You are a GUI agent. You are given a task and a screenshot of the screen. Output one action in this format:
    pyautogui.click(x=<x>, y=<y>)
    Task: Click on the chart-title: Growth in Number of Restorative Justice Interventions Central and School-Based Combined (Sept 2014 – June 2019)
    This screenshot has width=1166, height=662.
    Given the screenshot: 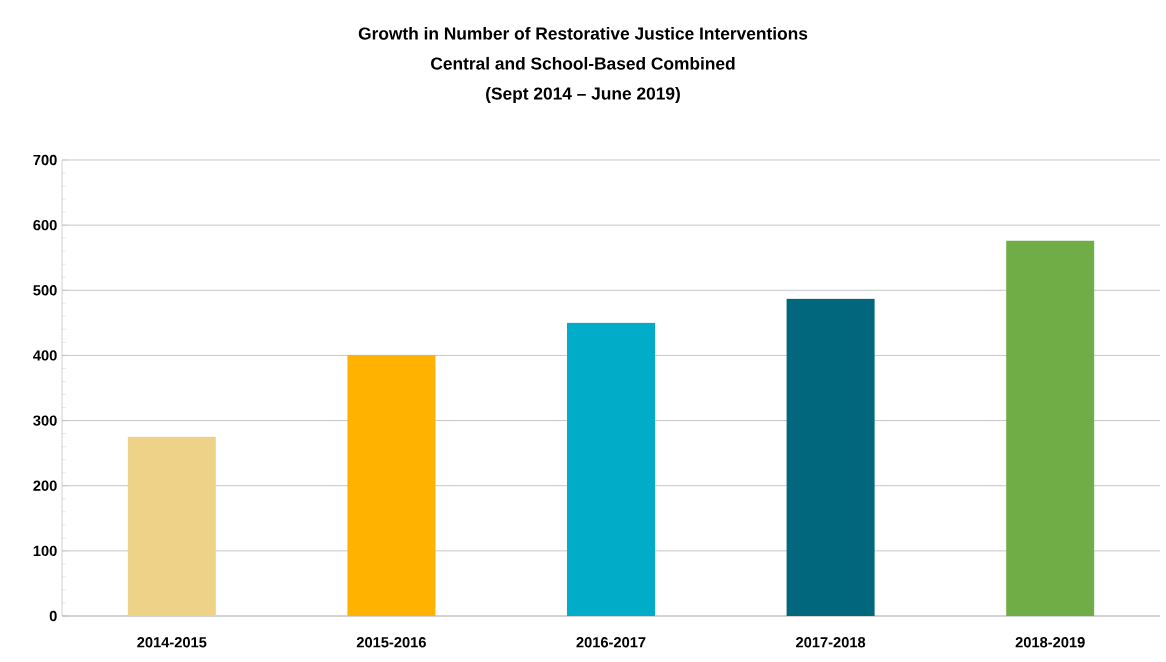 What is the action you would take?
    pyautogui.click(x=583, y=65)
    